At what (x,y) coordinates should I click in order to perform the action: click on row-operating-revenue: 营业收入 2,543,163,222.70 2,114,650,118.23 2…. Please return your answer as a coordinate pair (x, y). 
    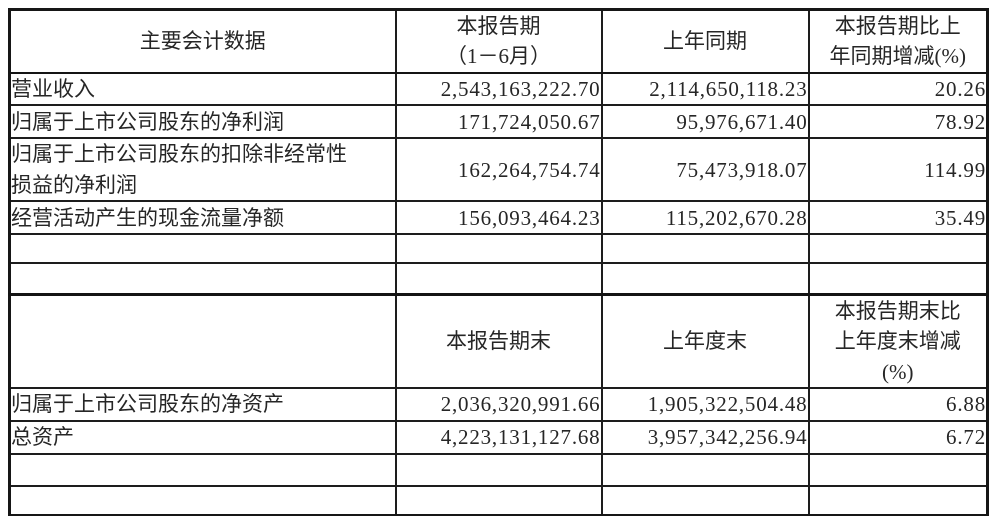
    Looking at the image, I should click on (498, 89).